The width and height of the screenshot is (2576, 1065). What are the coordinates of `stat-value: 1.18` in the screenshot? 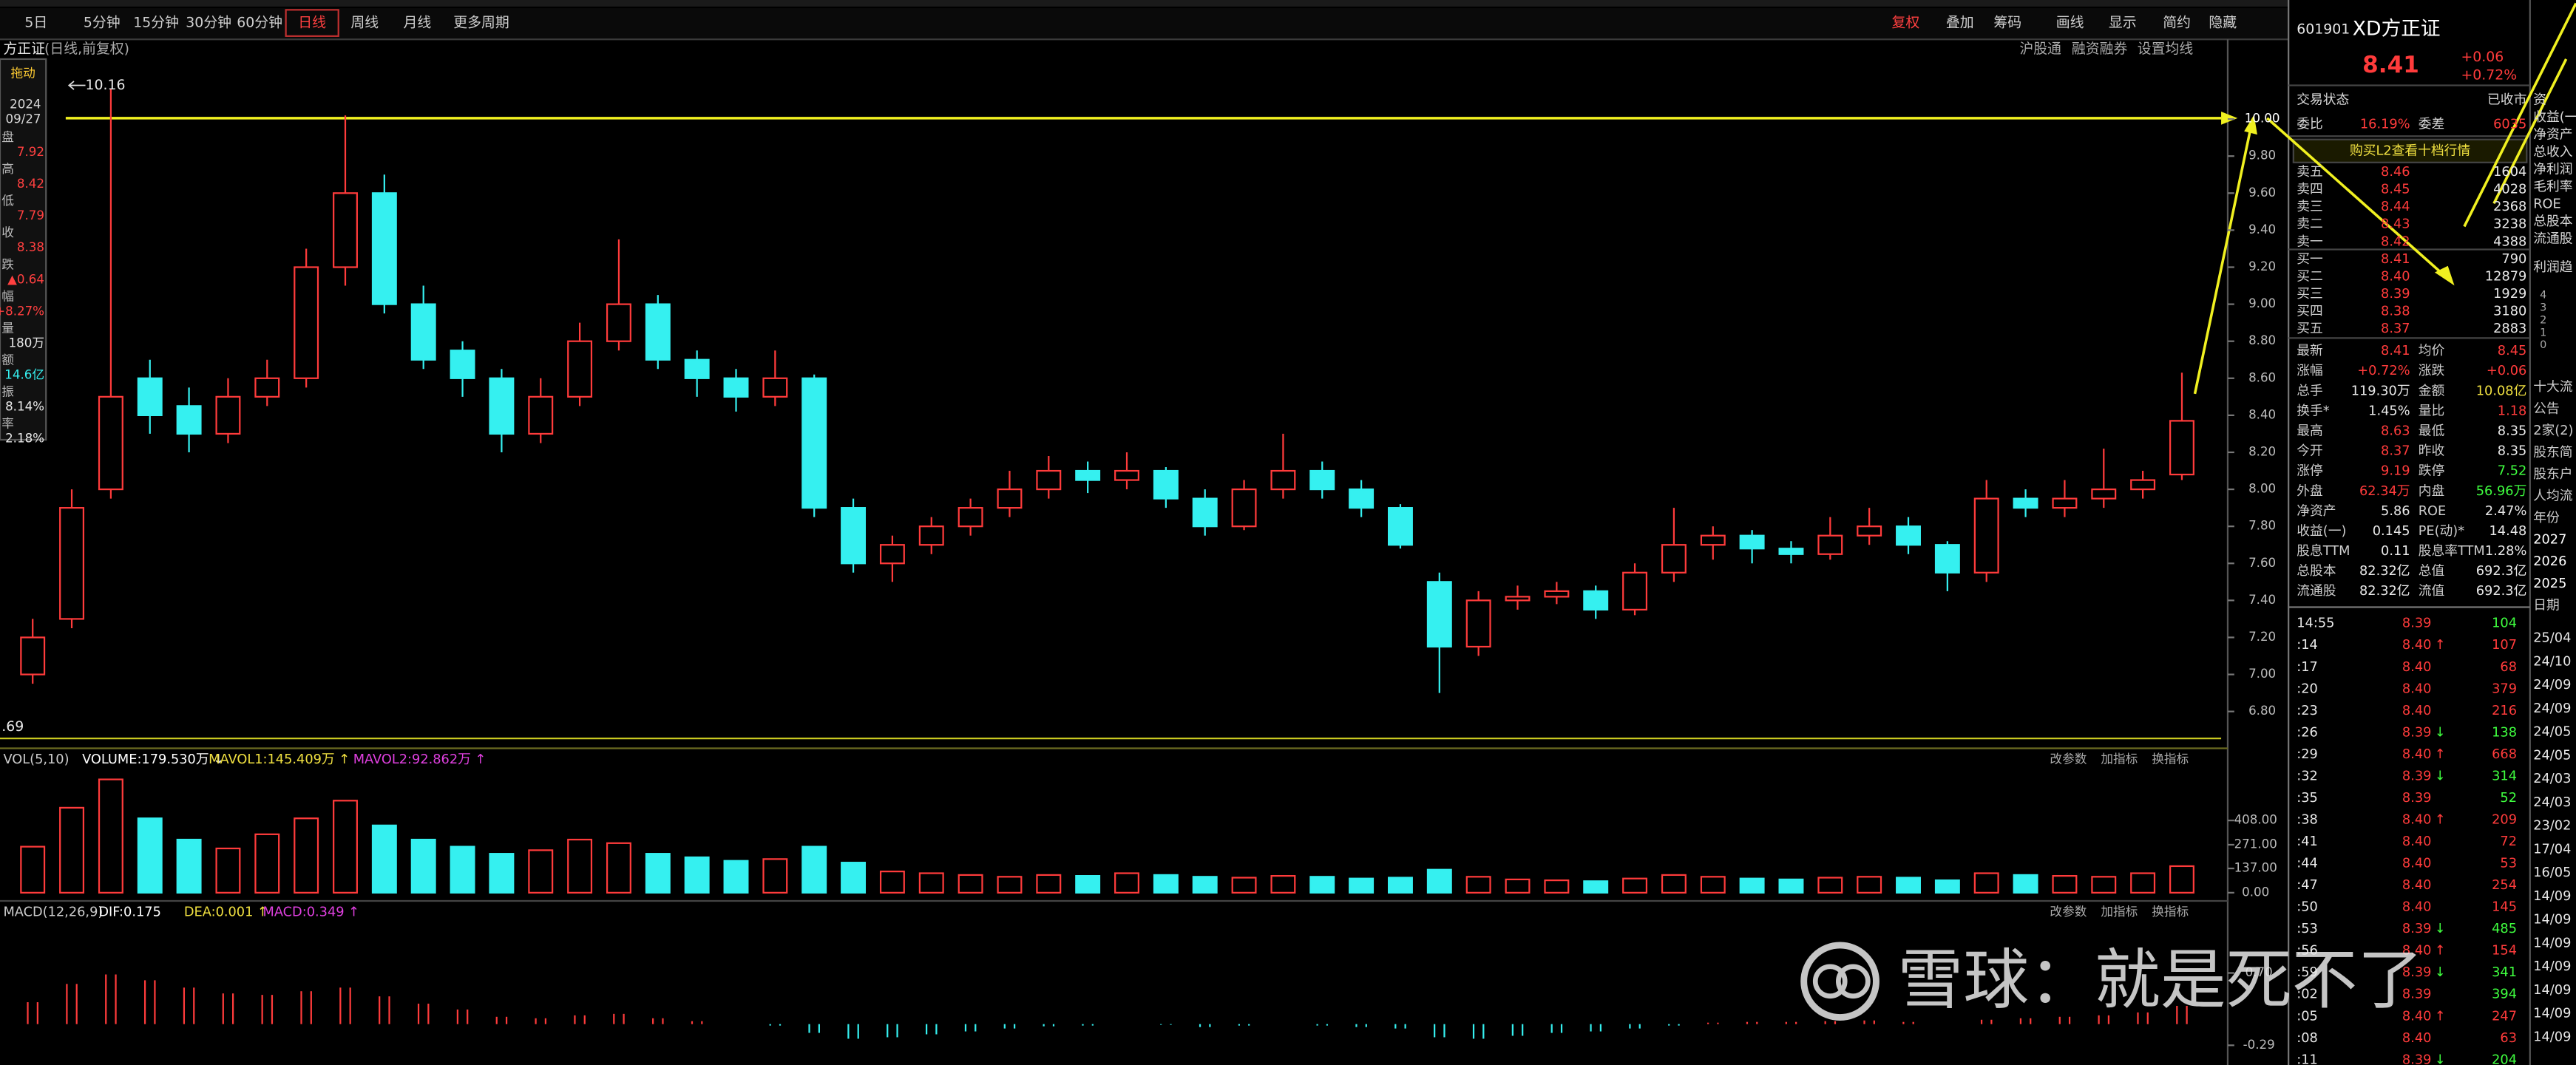 It's located at (2512, 411).